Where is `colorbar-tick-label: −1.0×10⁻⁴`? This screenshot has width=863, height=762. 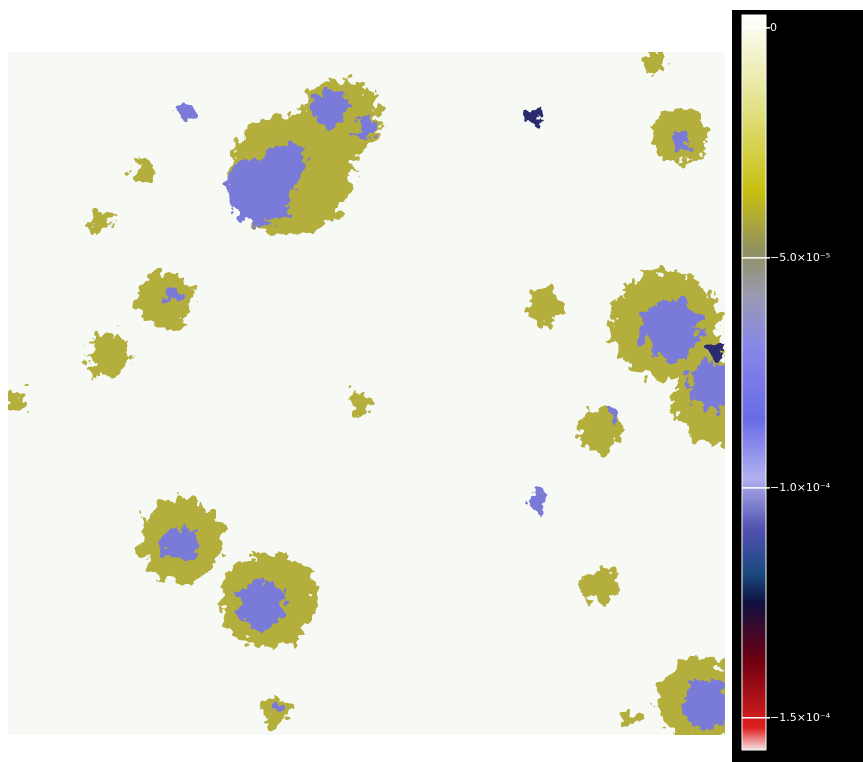 colorbar-tick-label: −1.0×10⁻⁴ is located at coordinates (800, 487).